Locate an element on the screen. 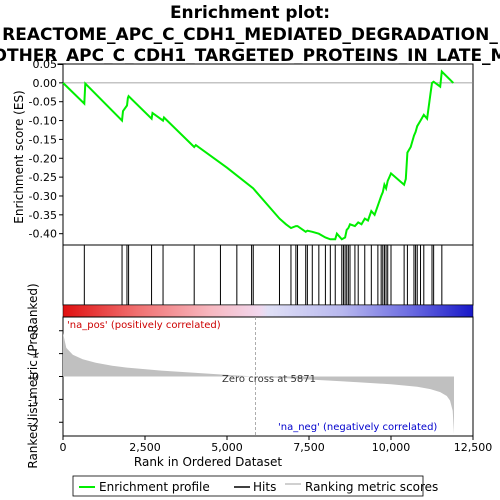  neg-label: 'na_neg' (negatively correlated) is located at coordinates (357, 427).